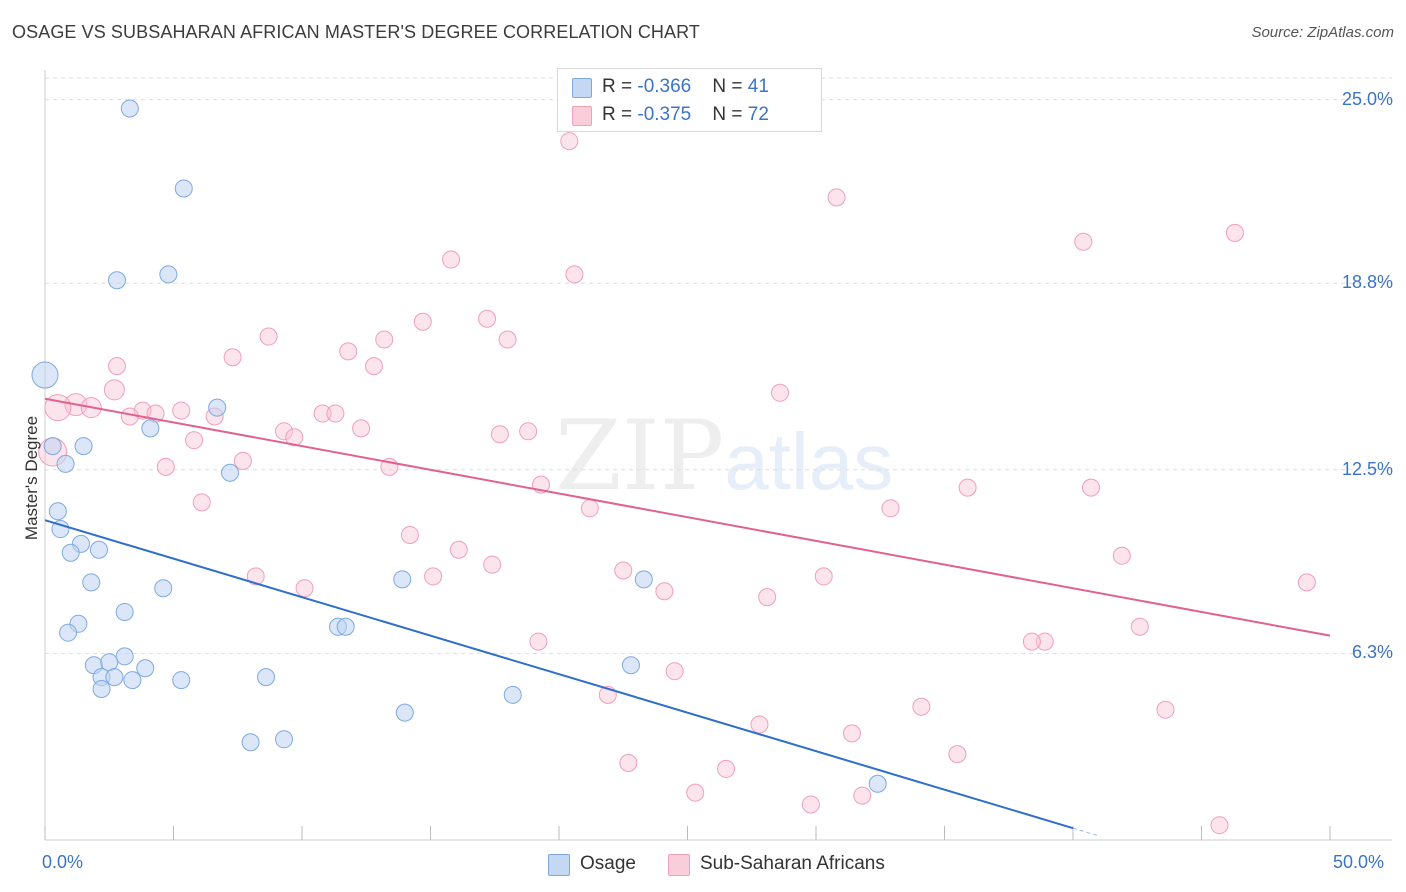 This screenshot has width=1406, height=892. Describe the element at coordinates (1322, 32) in the screenshot. I see `source-label: Source: ZipAtlas.com` at that location.